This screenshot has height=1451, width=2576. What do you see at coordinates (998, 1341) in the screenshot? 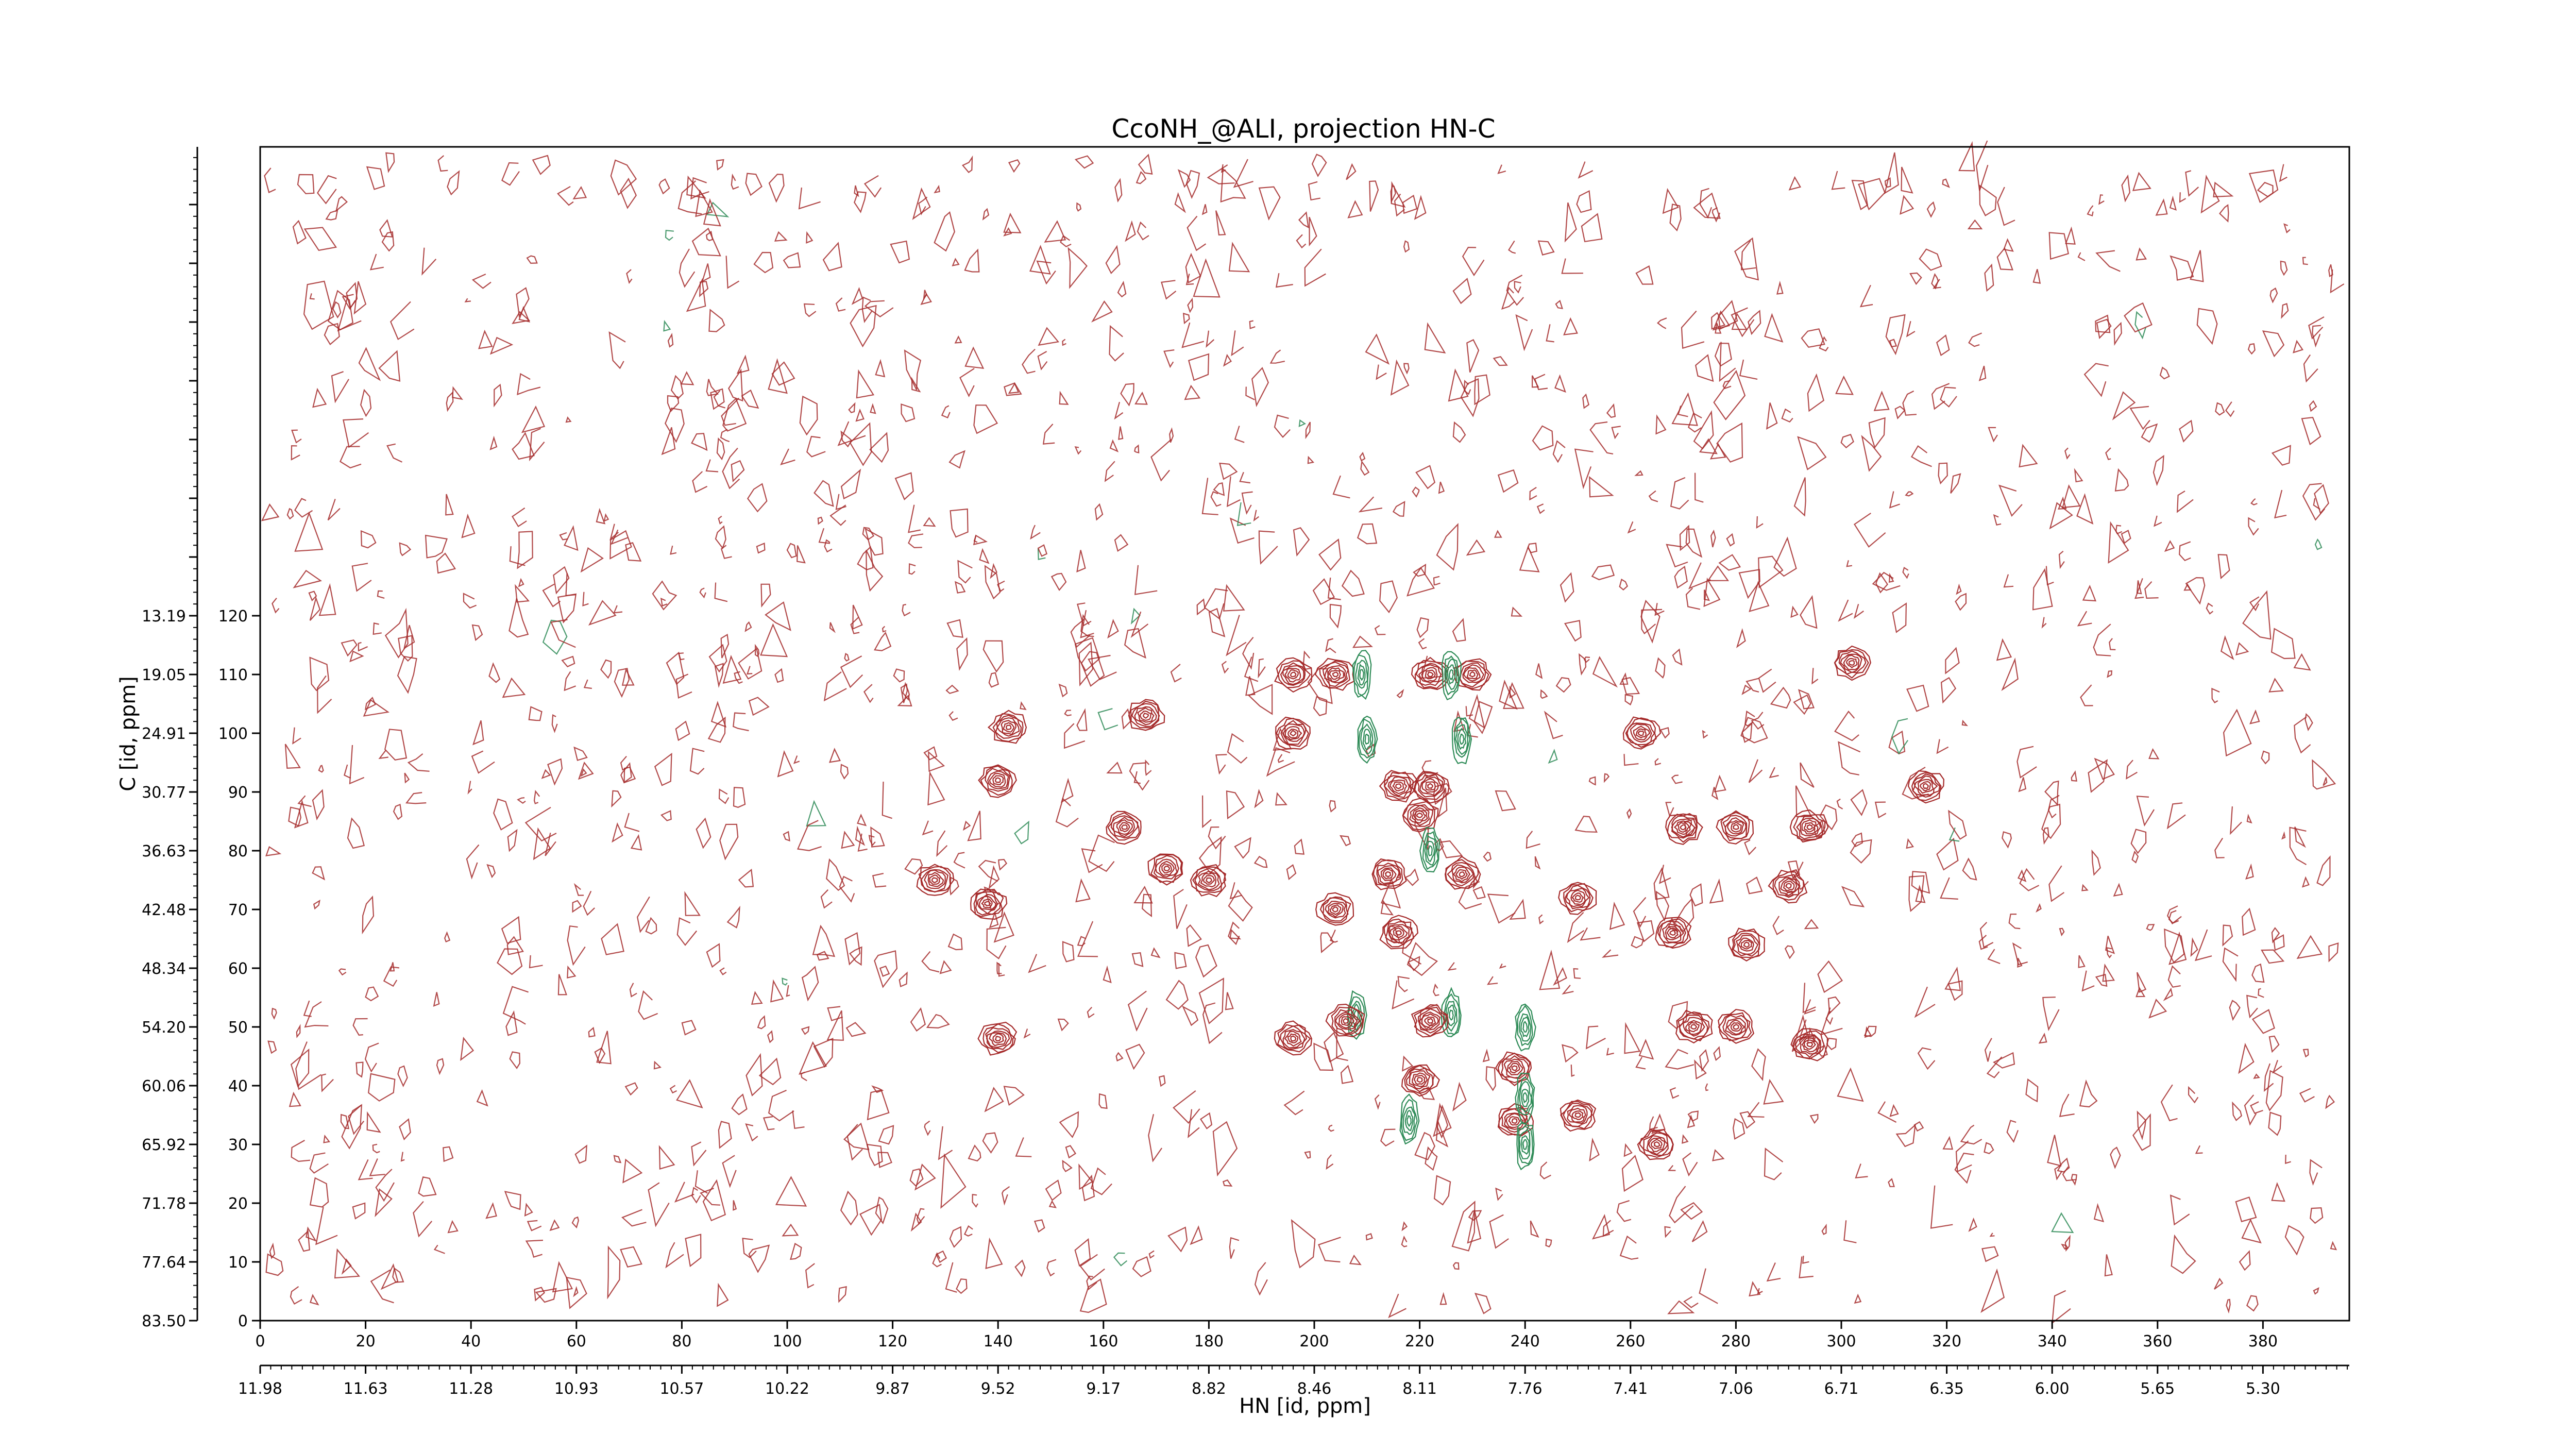
I see `x-index-tick-label: 140` at bounding box center [998, 1341].